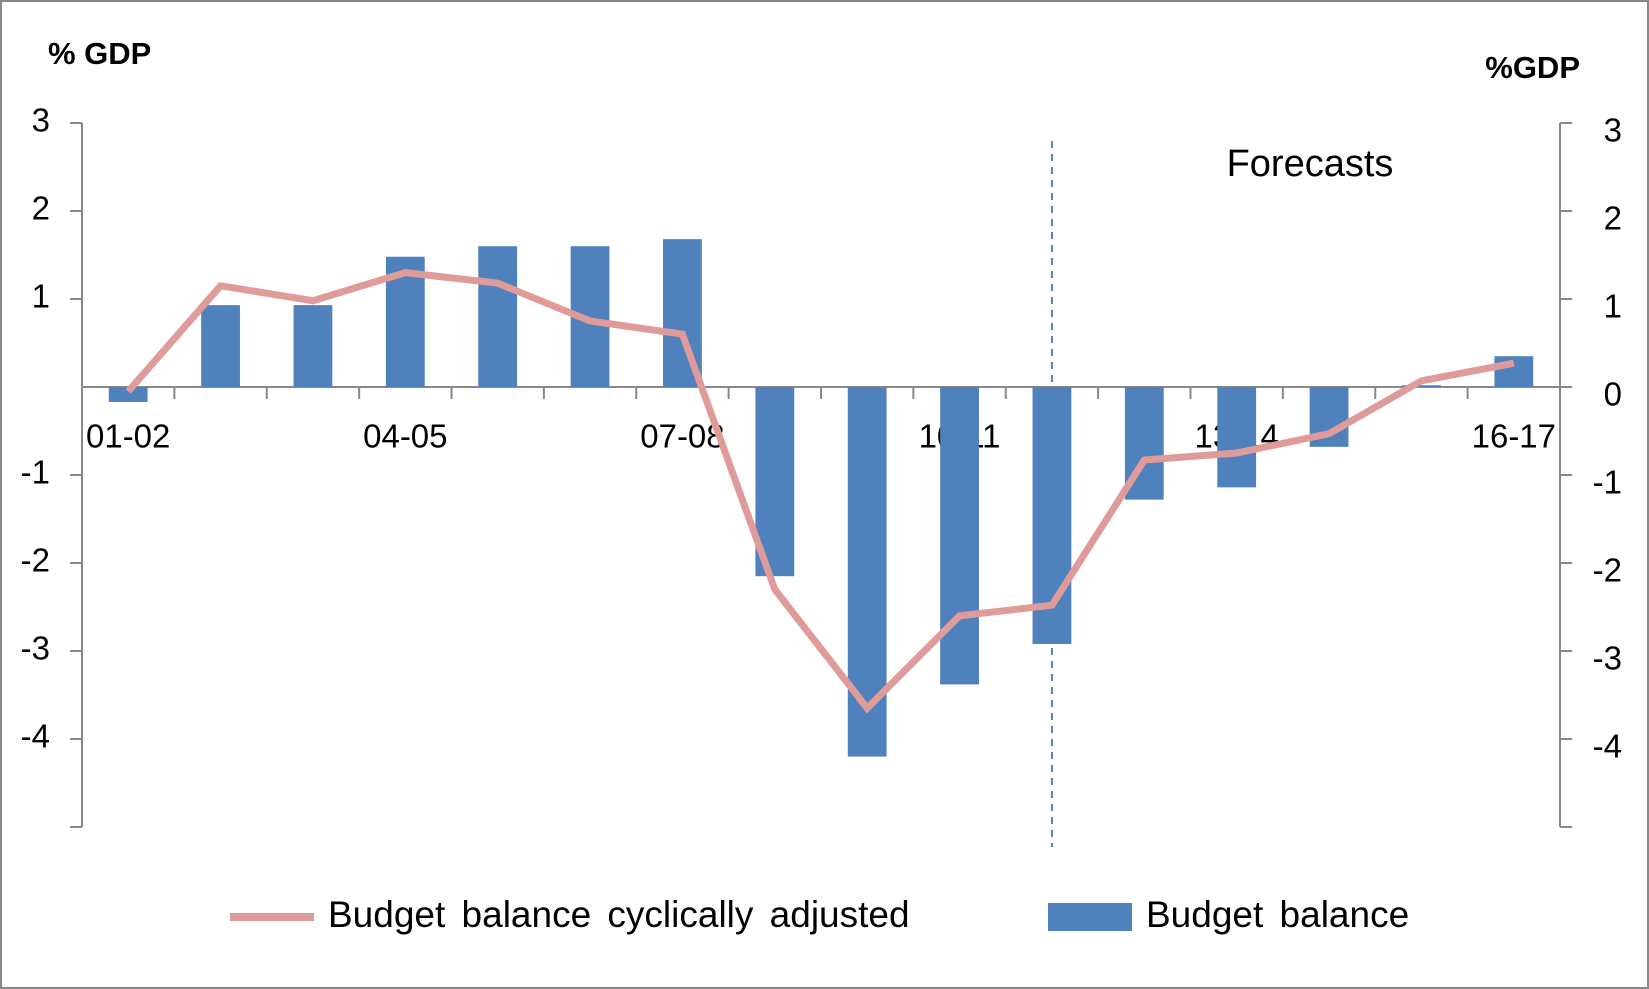 The image size is (1649, 989). What do you see at coordinates (405, 436) in the screenshot?
I see `x-tick-label: 04-05` at bounding box center [405, 436].